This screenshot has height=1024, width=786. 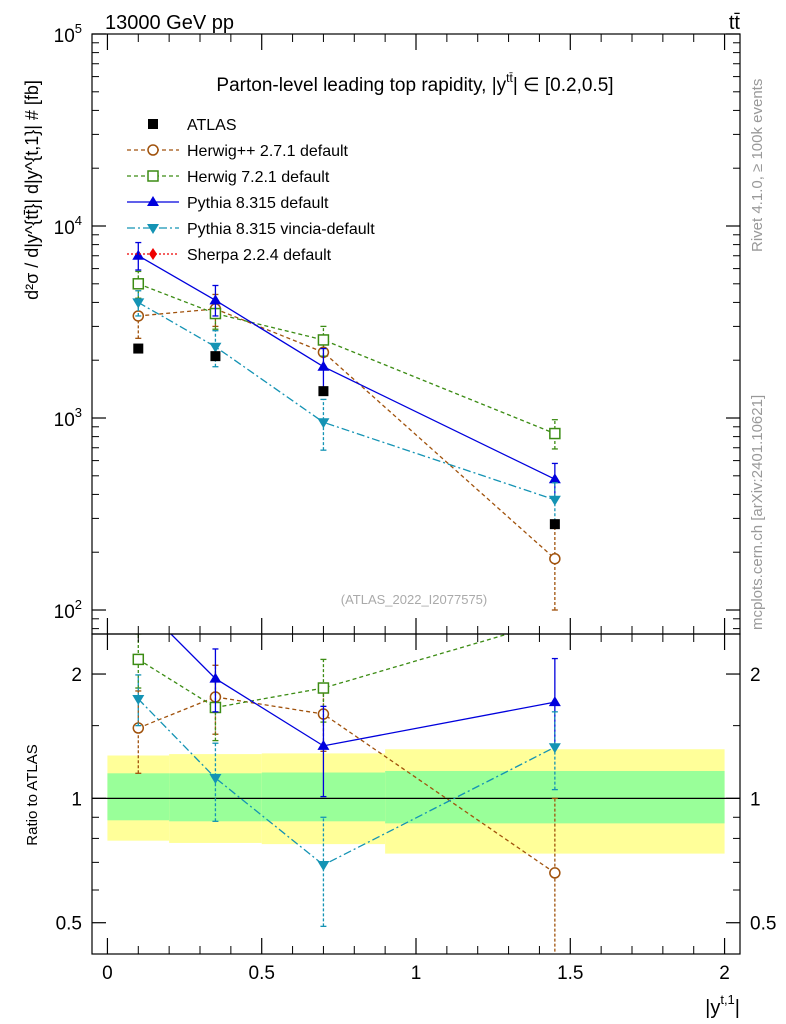 What do you see at coordinates (68, 610) in the screenshot?
I see `y-tick-label: 10²` at bounding box center [68, 610].